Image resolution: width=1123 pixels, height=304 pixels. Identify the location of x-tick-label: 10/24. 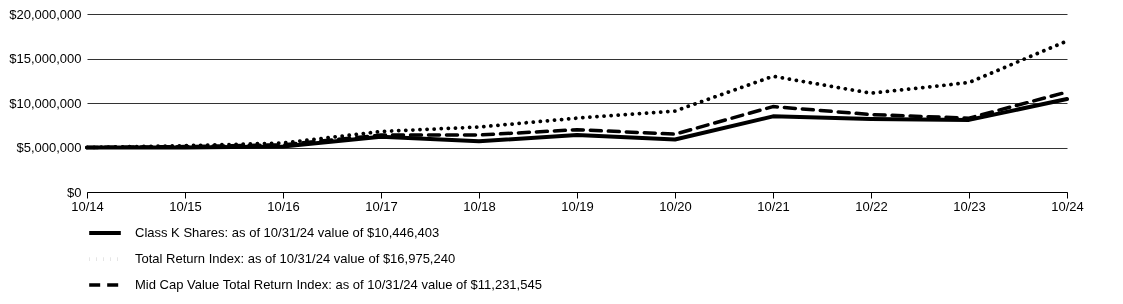
(1067, 206).